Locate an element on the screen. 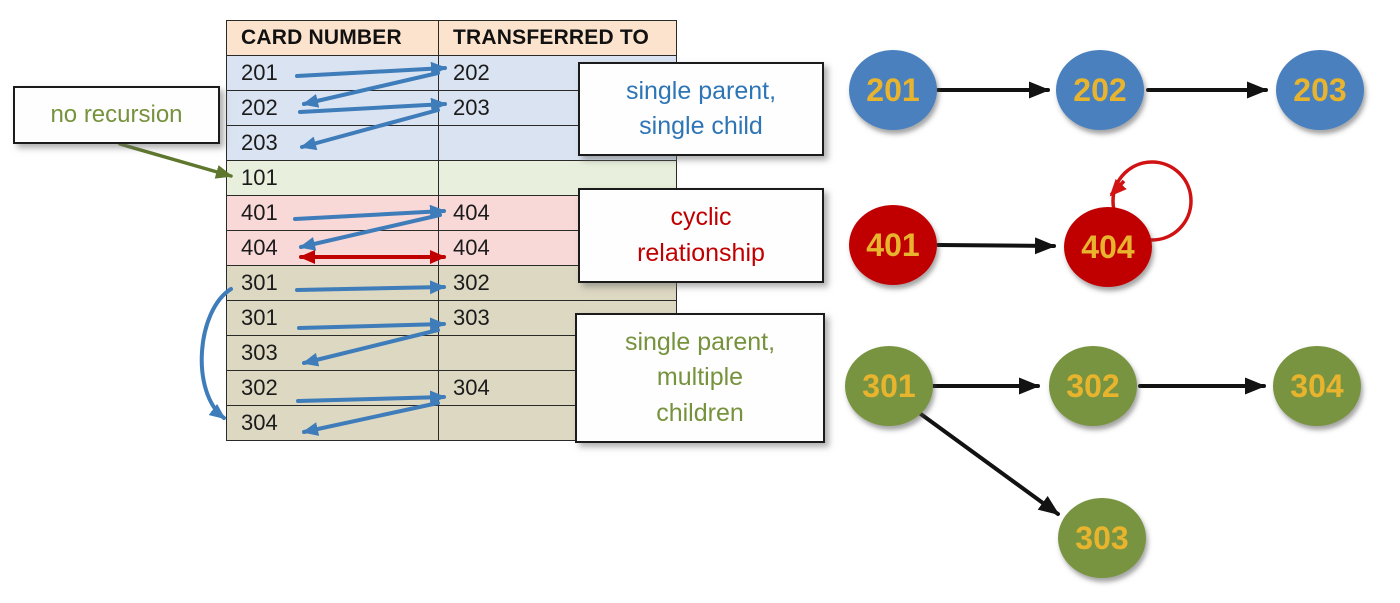  node-404-label: 404 is located at coordinates (1108, 247).